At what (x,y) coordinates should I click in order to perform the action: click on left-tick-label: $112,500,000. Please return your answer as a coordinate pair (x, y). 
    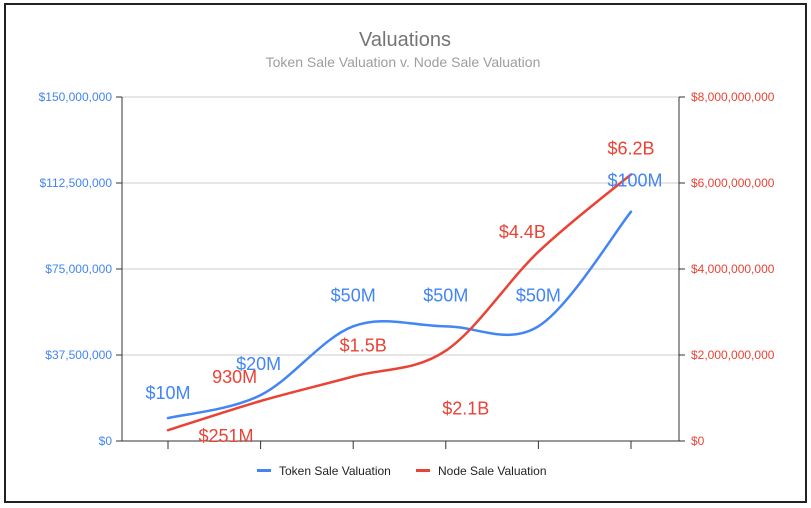
    Looking at the image, I should click on (75, 183).